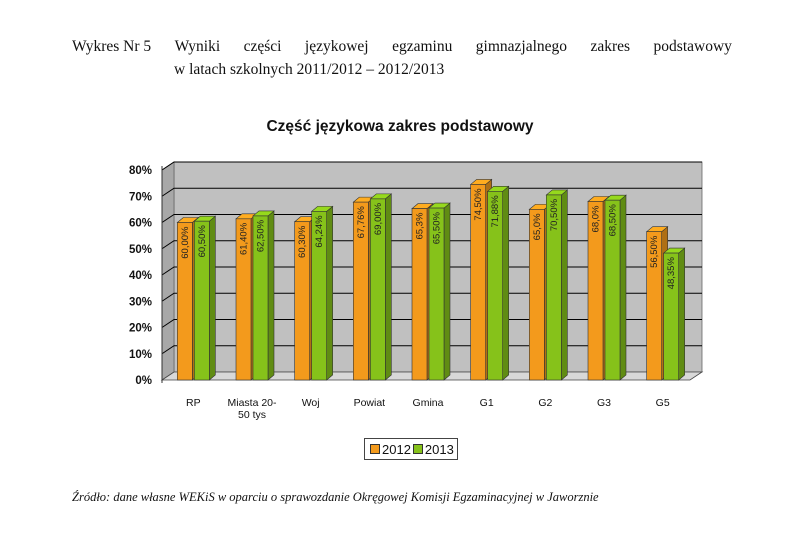  Describe the element at coordinates (309, 69) in the screenshot. I see `caption-line-2: w latach szkolnych 2011/2012 – 2012/2013` at that location.